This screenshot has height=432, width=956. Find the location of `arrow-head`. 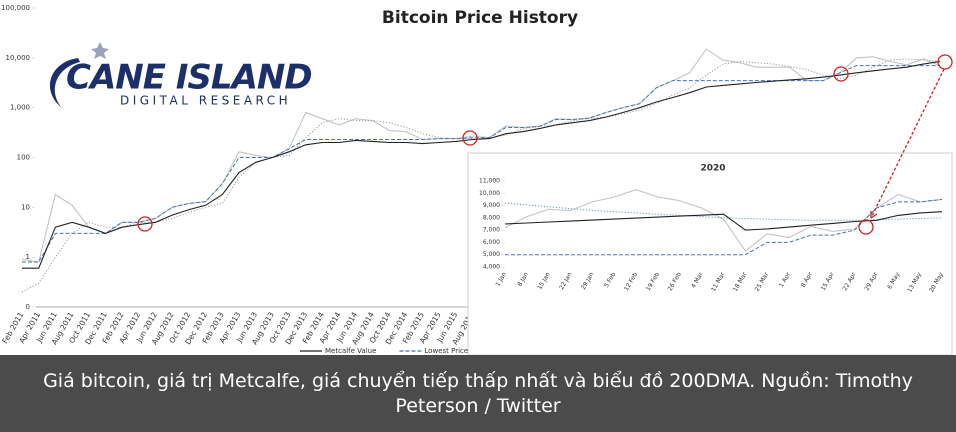

arrow-head is located at coordinates (874, 215).